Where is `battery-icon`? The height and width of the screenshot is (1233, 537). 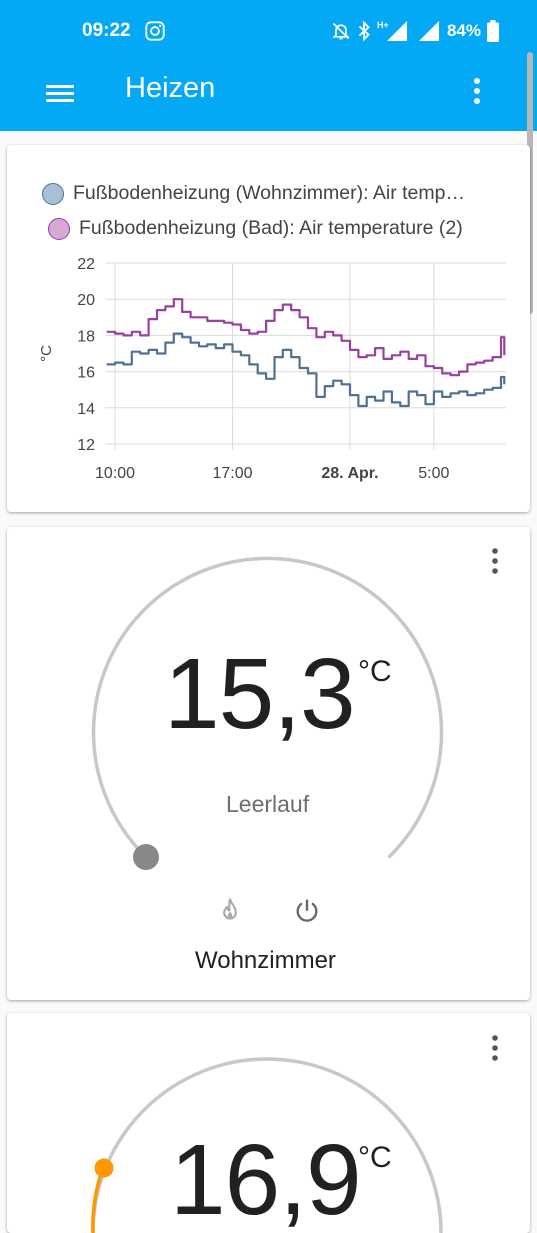 battery-icon is located at coordinates (493, 31).